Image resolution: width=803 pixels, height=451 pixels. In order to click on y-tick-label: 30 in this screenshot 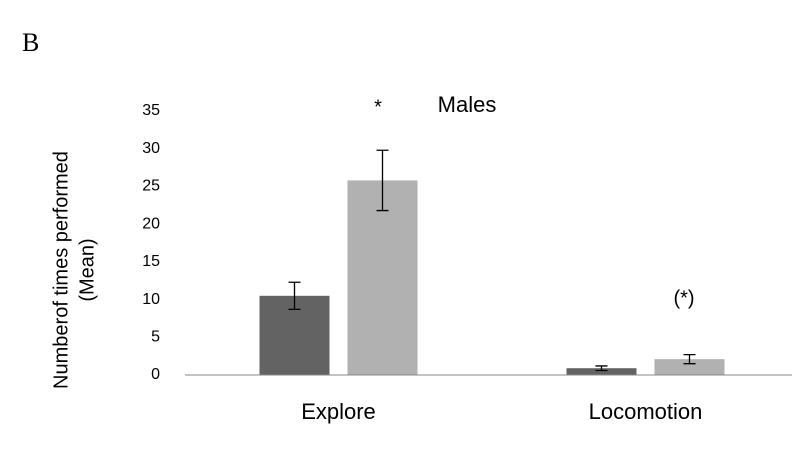, I will do `click(151, 148)`.